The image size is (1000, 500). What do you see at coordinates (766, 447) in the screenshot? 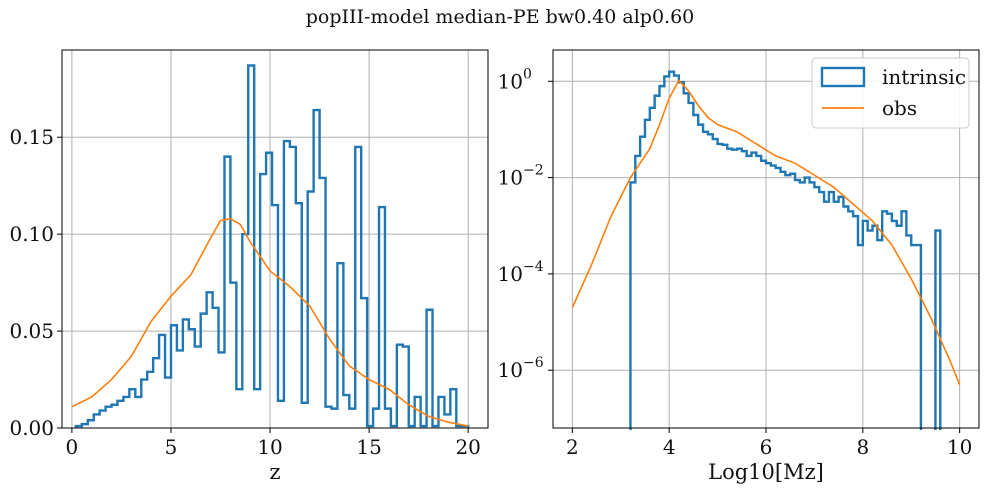
I see `x-tick-label: 6` at bounding box center [766, 447].